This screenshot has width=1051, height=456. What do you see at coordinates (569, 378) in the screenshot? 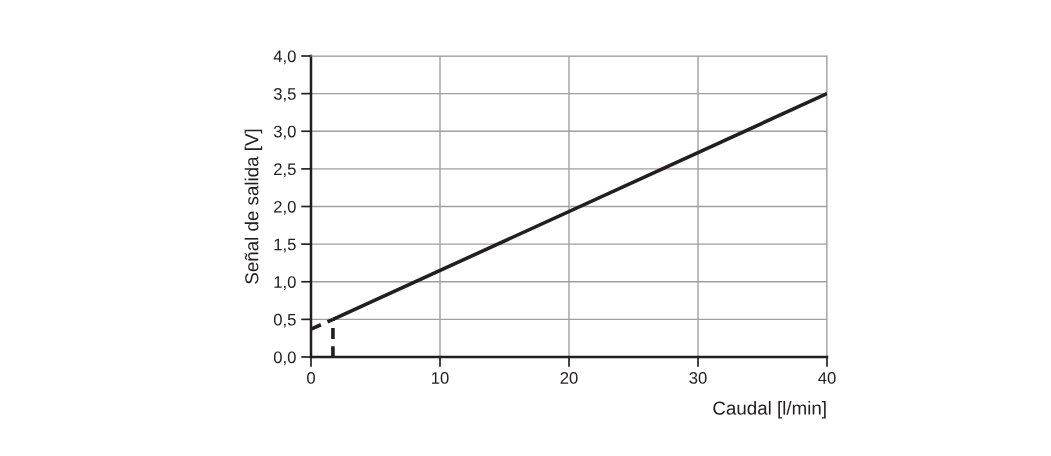
I see `x-tick-label: 20` at bounding box center [569, 378].